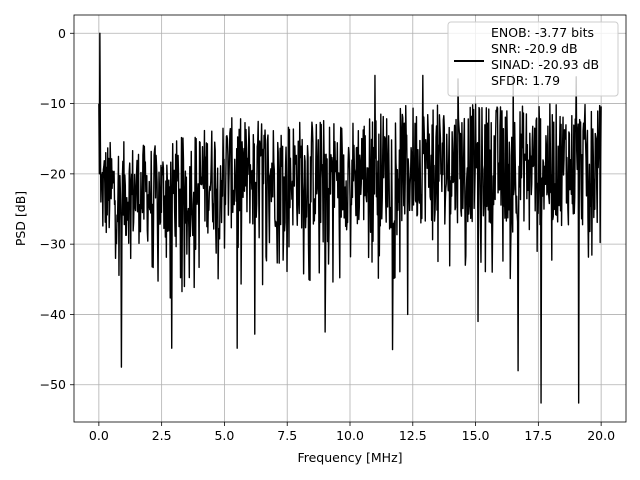 The image size is (640, 480). I want to click on x-tick-label: 2.5, so click(162, 435).